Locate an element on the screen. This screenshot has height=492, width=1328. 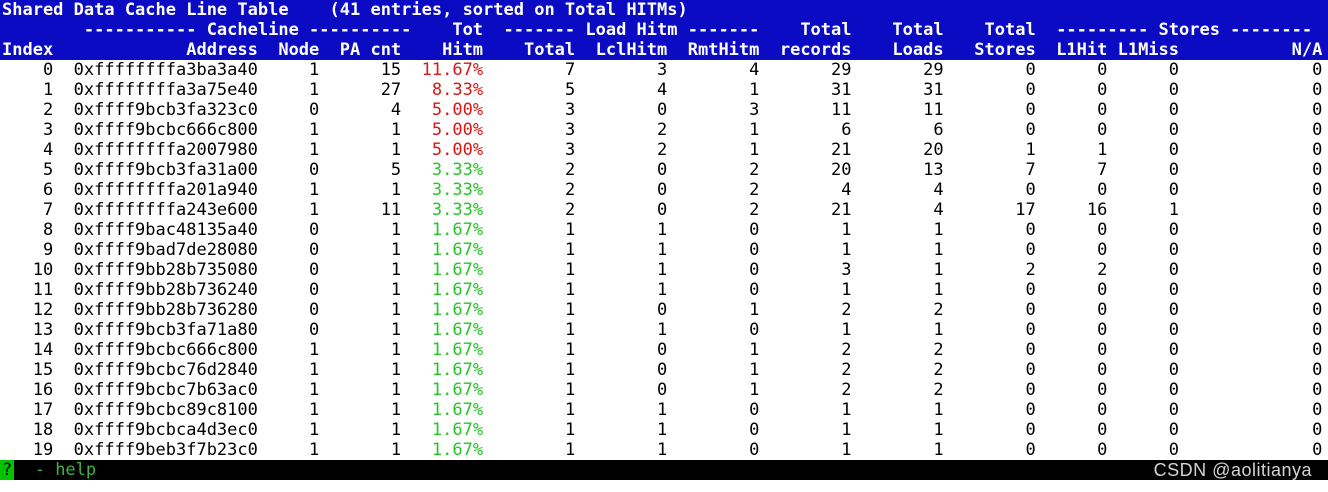
row-count-cells: 3 2 1 21 20 1 1 0 0 is located at coordinates (903, 150).